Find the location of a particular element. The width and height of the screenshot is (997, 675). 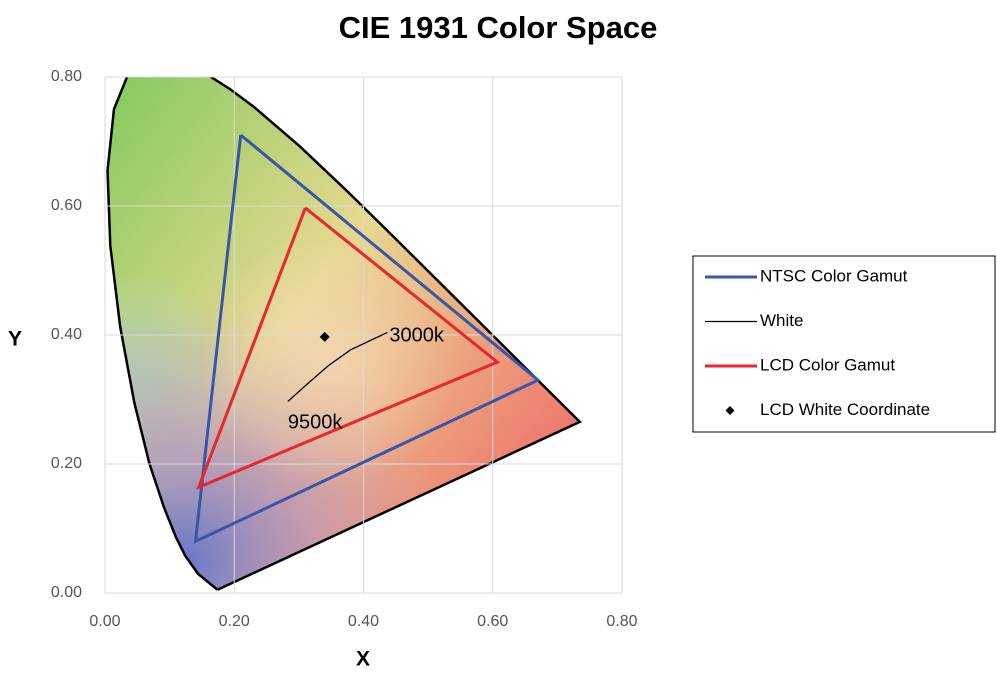

legend-label: White is located at coordinates (781, 320).